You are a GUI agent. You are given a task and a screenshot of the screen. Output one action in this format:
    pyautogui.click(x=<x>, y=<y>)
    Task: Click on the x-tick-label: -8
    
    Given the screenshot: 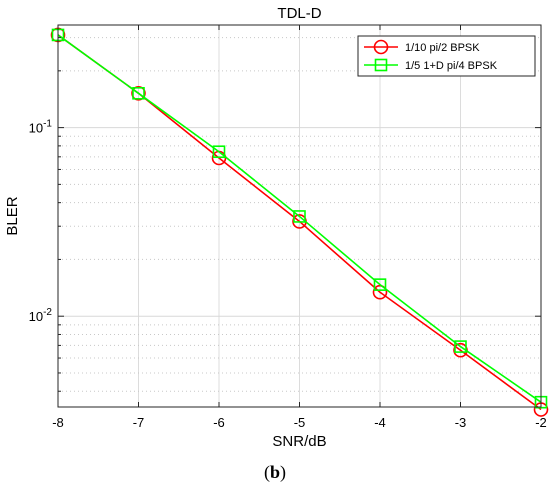 What is the action you would take?
    pyautogui.click(x=58, y=422)
    